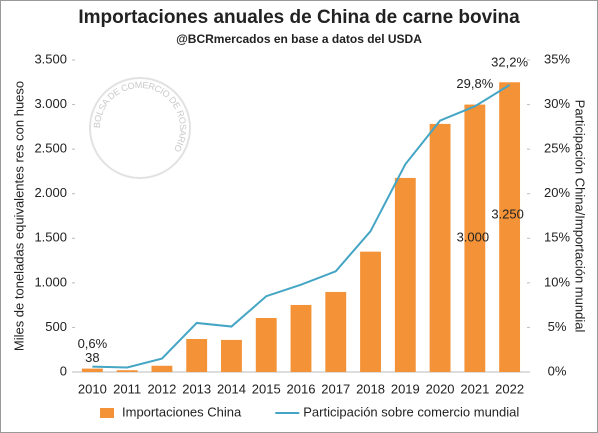  I want to click on x-tick-label: 2013, so click(196, 388).